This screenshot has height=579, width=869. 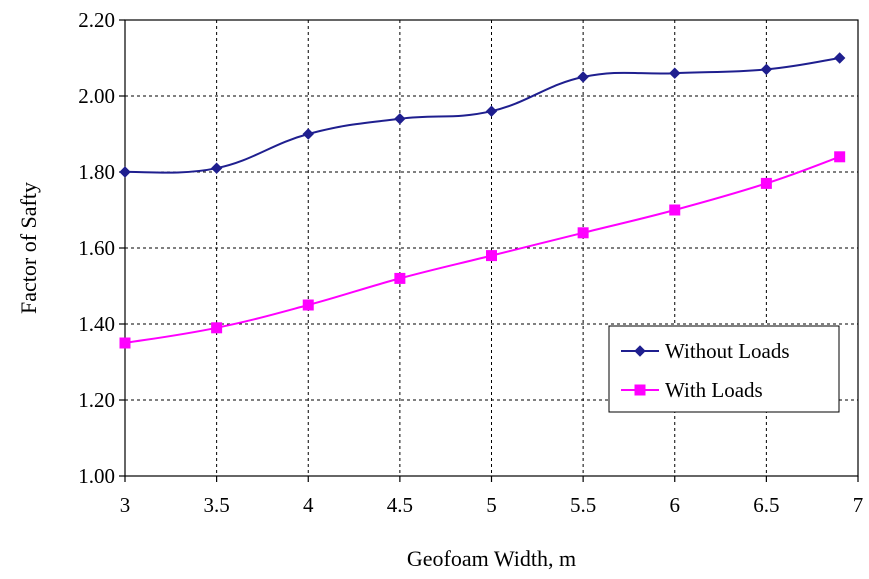 I want to click on y-tick-label: 1.20, so click(x=96, y=400).